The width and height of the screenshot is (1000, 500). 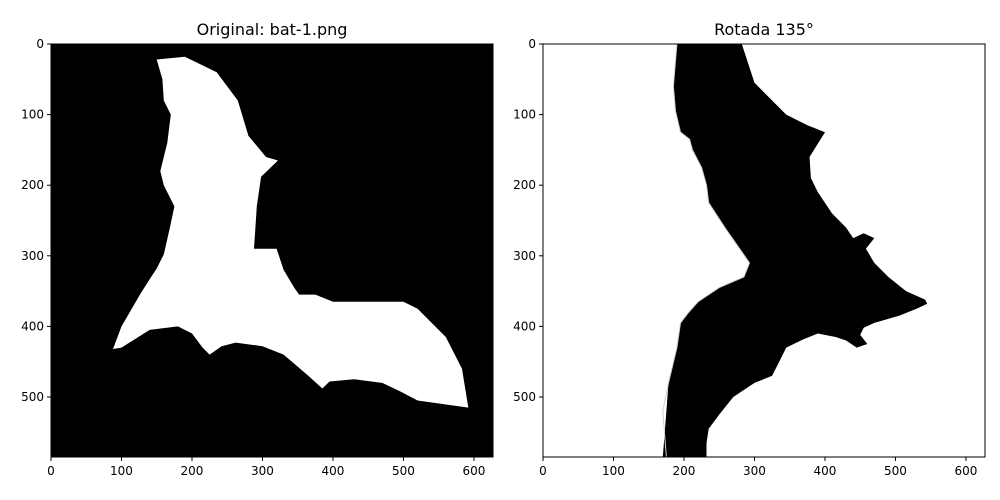 What do you see at coordinates (764, 29) in the screenshot?
I see `right-panel-title: Rotada 135°` at bounding box center [764, 29].